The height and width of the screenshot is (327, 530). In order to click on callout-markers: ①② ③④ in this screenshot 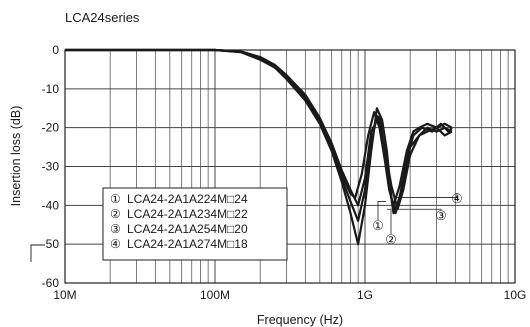, I will do `click(417, 219)`.